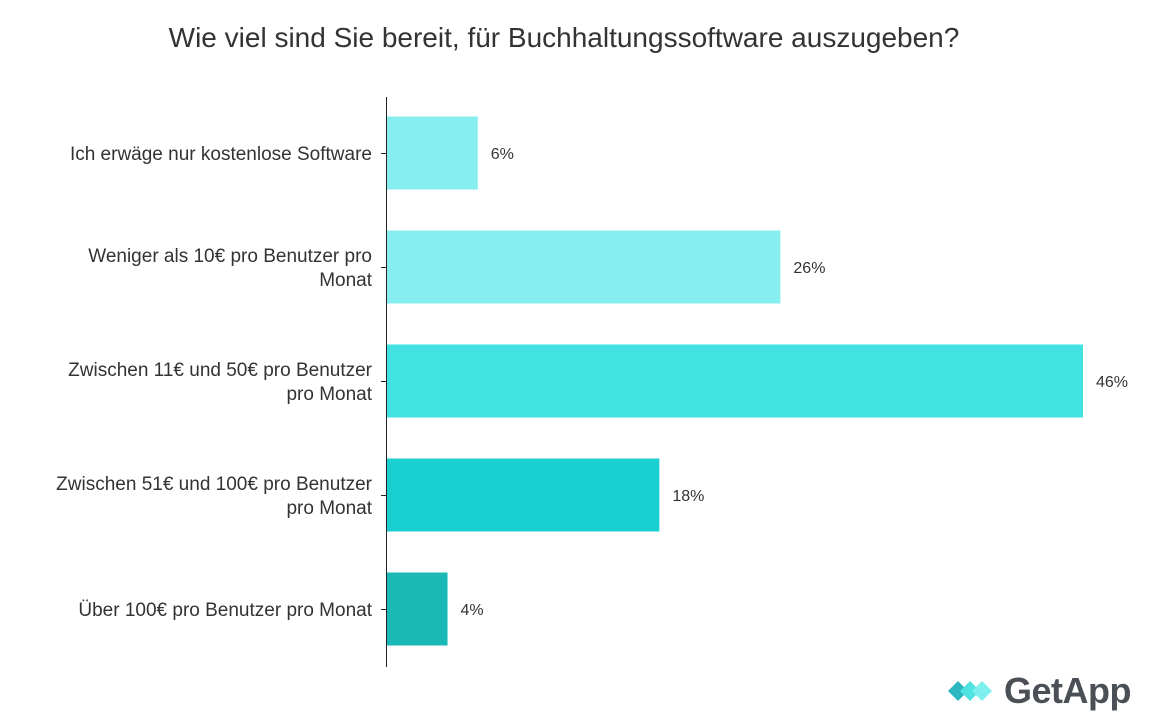 This screenshot has height=723, width=1151. I want to click on value-label-3: 18%, so click(688, 496).